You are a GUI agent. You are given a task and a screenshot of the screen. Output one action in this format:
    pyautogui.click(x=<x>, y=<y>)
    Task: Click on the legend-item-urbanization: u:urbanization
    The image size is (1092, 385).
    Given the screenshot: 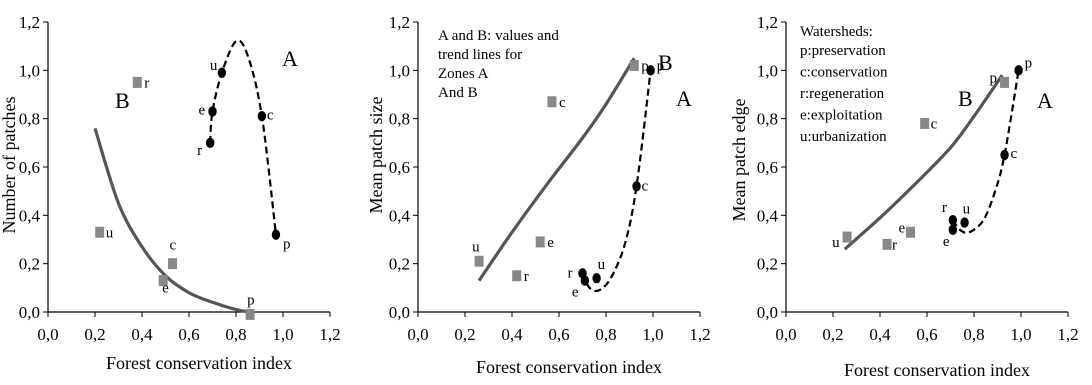 What is the action you would take?
    pyautogui.click(x=843, y=137)
    